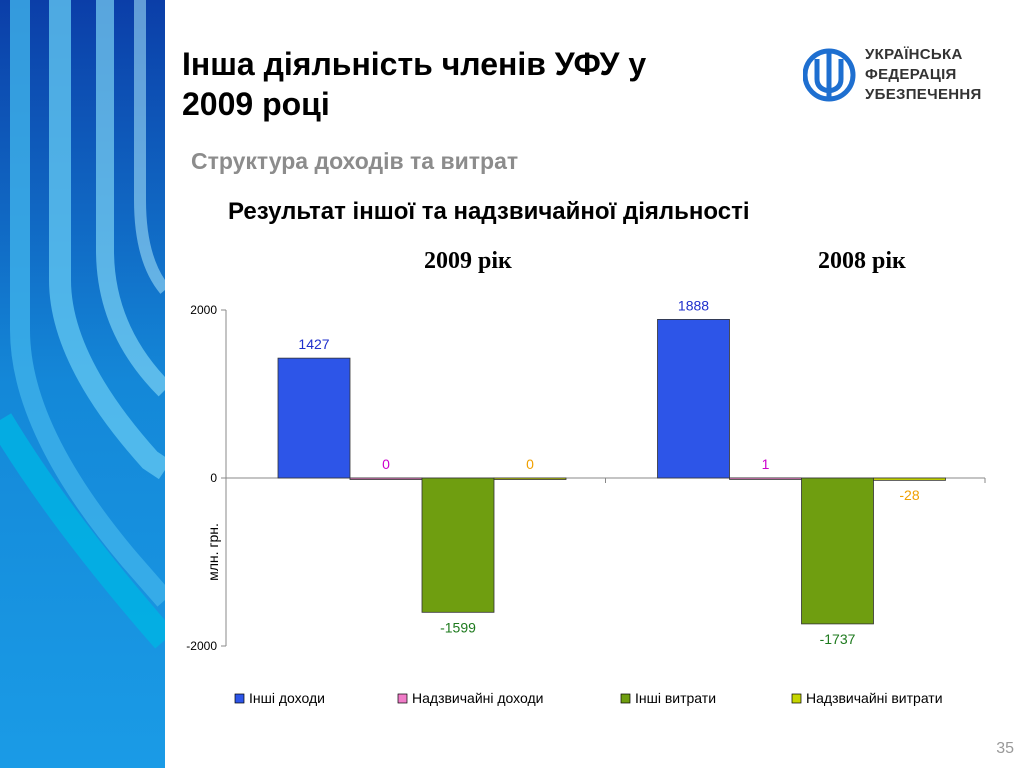 The image size is (1024, 768). I want to click on data-label-3-1: -28, so click(909, 495).